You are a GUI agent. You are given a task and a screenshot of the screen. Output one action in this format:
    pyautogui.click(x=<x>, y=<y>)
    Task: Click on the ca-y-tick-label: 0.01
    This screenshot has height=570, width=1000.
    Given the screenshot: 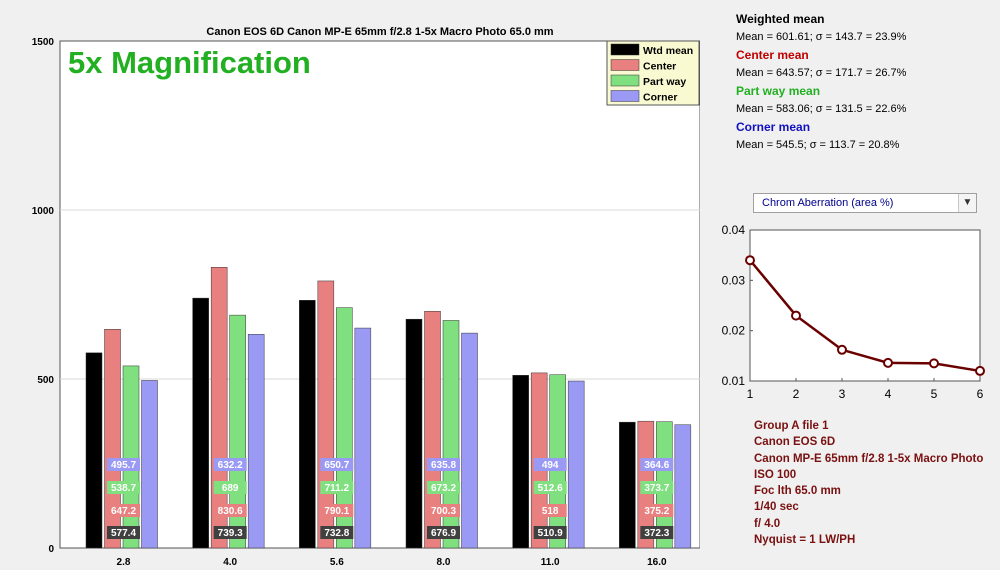 What is the action you would take?
    pyautogui.click(x=734, y=381)
    